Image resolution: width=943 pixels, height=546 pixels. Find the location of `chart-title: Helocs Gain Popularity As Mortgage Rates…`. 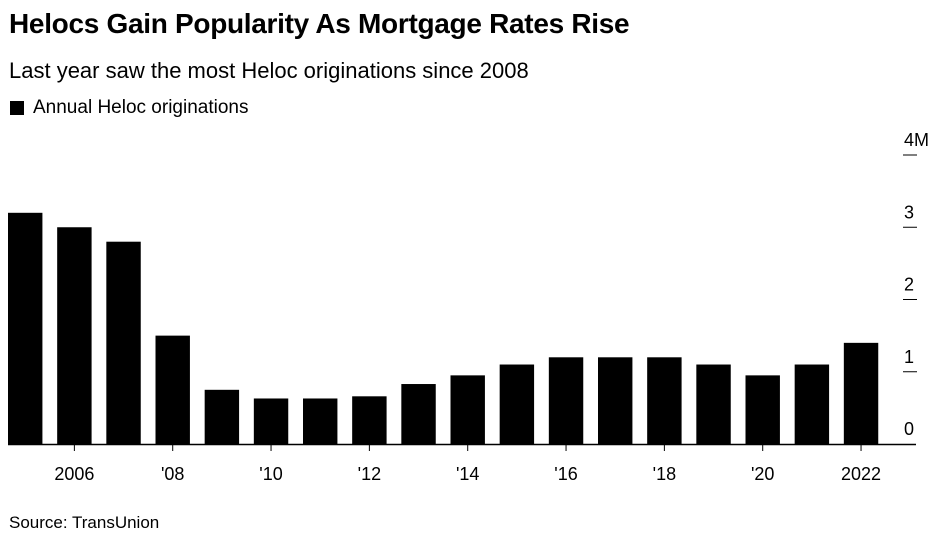

chart-title: Helocs Gain Popularity As Mortgage Rates… is located at coordinates (319, 23).